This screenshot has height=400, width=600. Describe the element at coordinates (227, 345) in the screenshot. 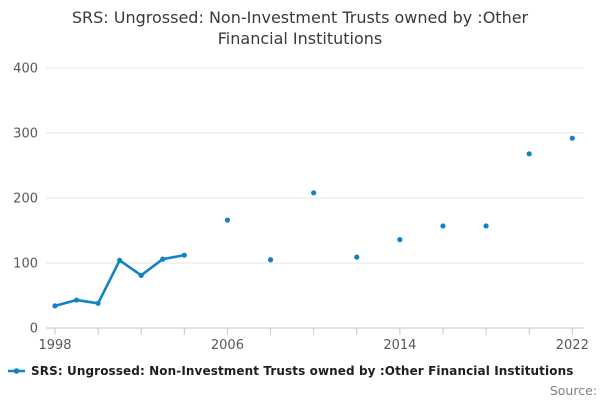

I see `x-tick-label: 2006` at that location.